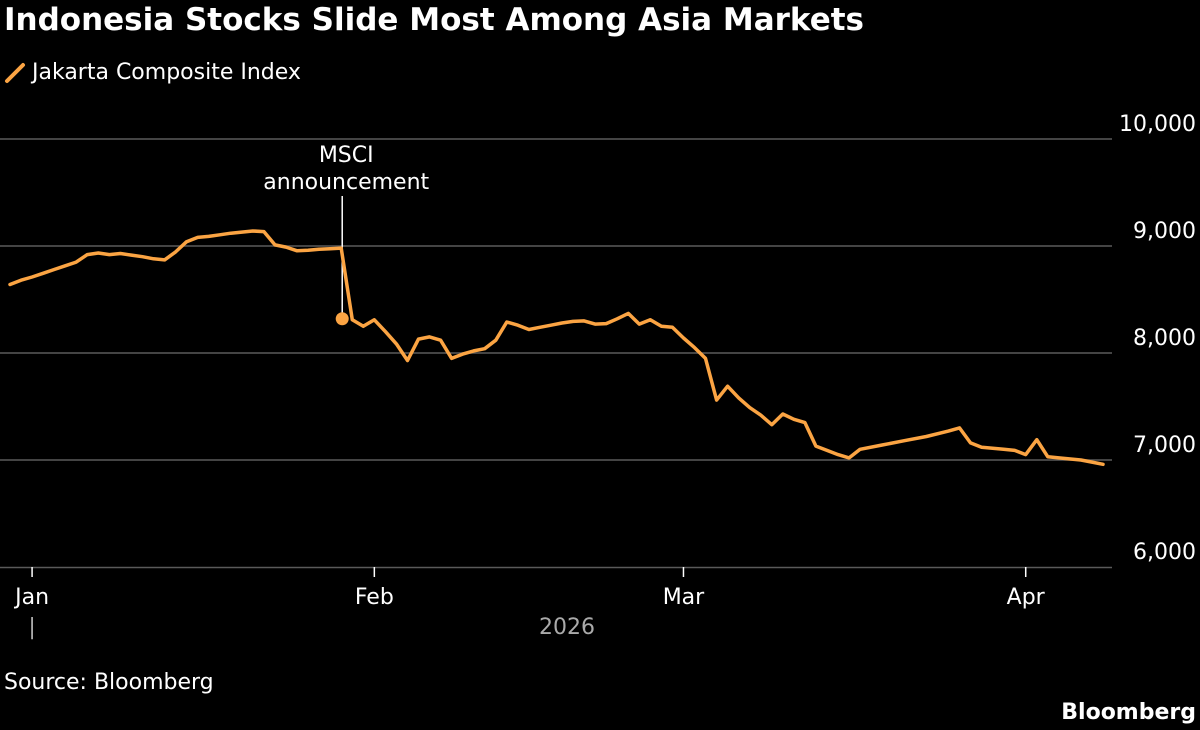 This screenshot has width=1200, height=730. What do you see at coordinates (346, 182) in the screenshot?
I see `annotation-text: announcement` at bounding box center [346, 182].